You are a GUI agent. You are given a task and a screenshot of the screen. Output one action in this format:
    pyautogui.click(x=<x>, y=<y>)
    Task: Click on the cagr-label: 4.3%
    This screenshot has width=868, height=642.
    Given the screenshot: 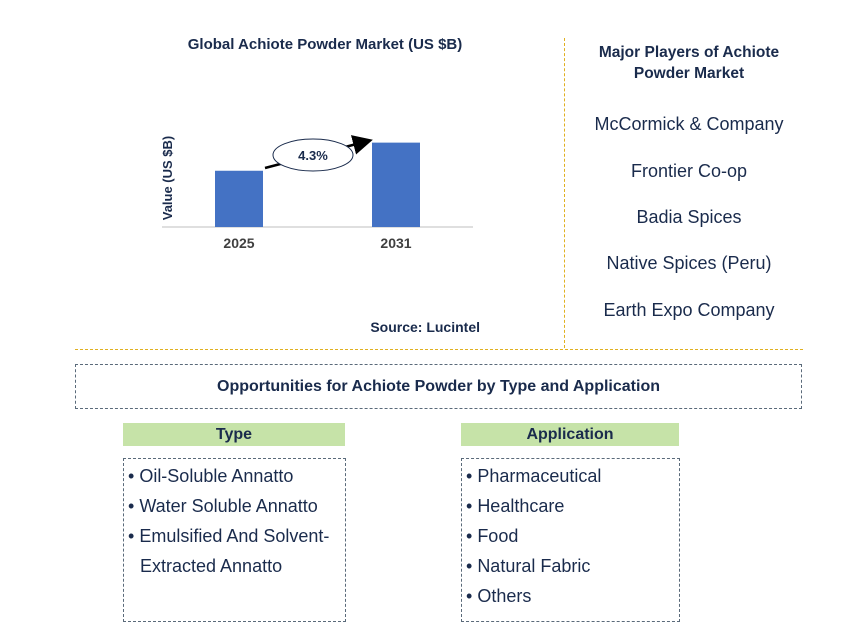 What is the action you would take?
    pyautogui.click(x=313, y=155)
    